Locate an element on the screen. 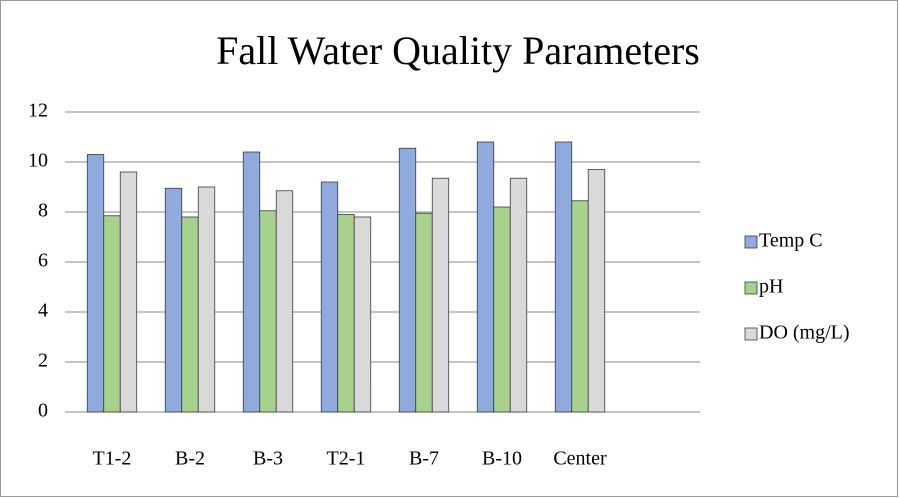 This screenshot has width=899, height=498. legend-label: Temp C is located at coordinates (791, 241).